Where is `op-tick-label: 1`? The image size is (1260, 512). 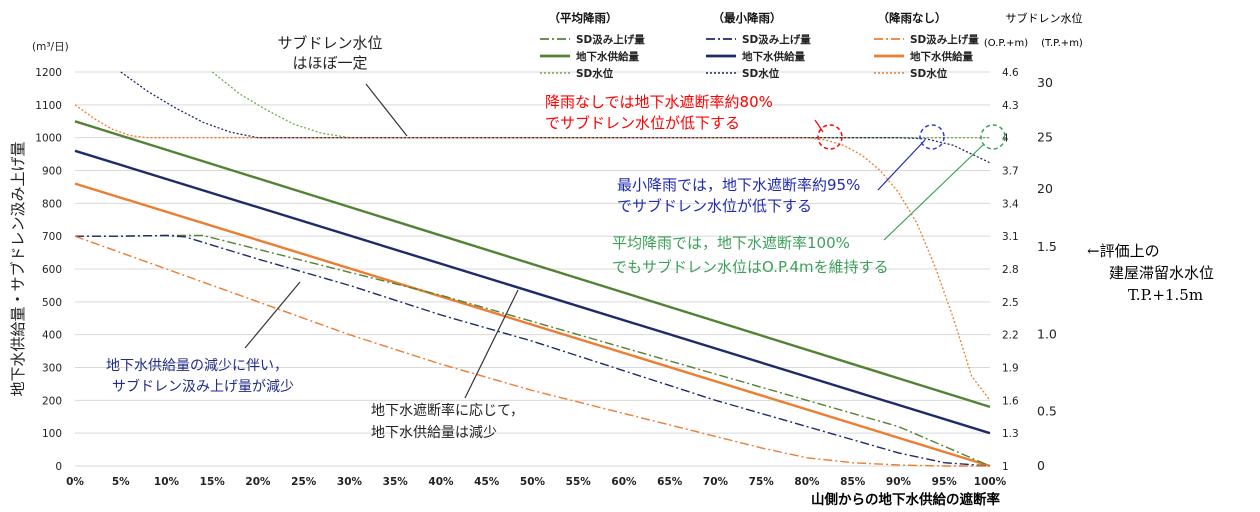
op-tick-label: 1 is located at coordinates (1005, 467).